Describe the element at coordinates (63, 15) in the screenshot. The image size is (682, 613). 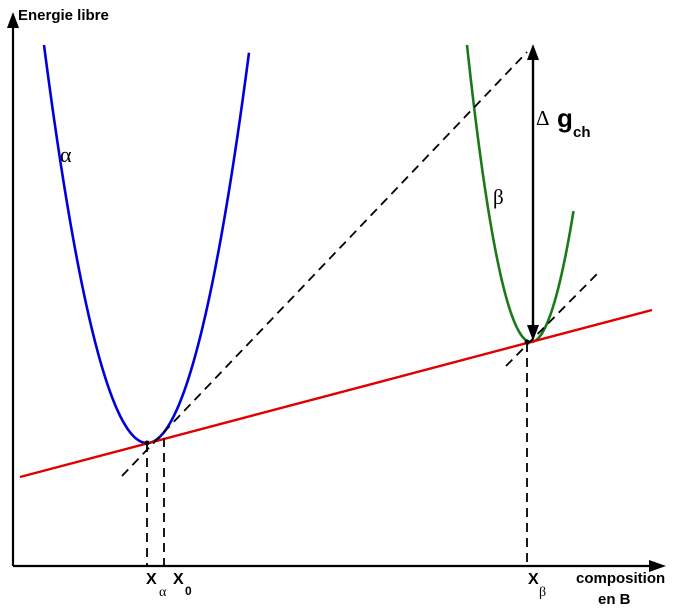
I see `y-axis-label: Energie libre` at that location.